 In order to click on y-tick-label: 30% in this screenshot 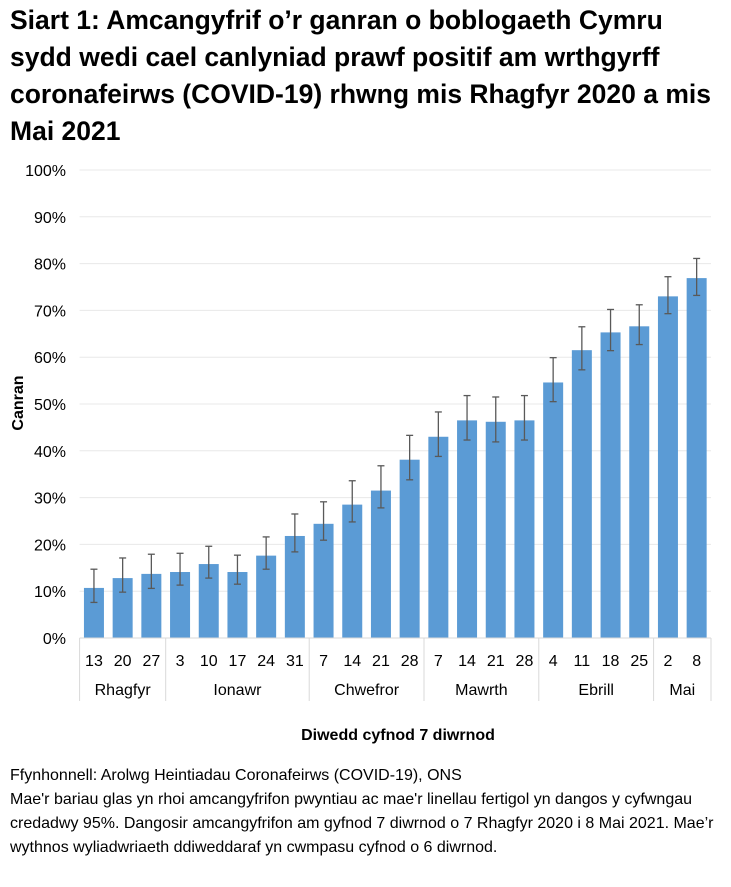, I will do `click(50, 499)`.